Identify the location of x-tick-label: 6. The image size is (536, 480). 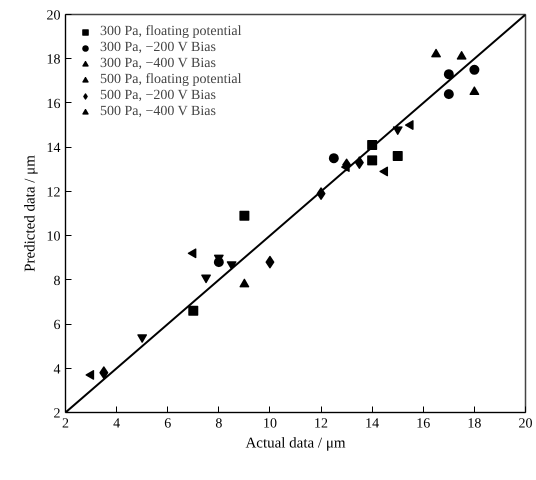
(168, 424).